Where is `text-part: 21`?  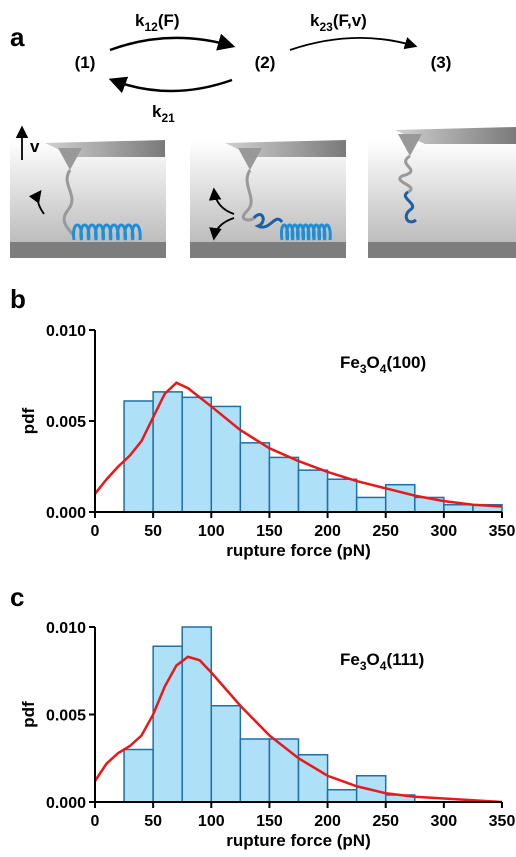
text-part: 21 is located at coordinates (168, 118).